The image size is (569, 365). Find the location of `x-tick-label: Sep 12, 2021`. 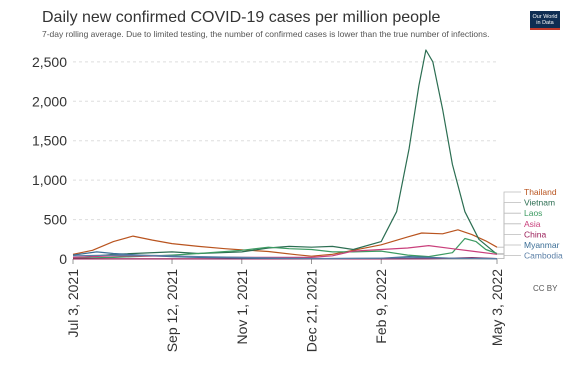

x-tick-label: Sep 12, 2021 is located at coordinates (172, 311).